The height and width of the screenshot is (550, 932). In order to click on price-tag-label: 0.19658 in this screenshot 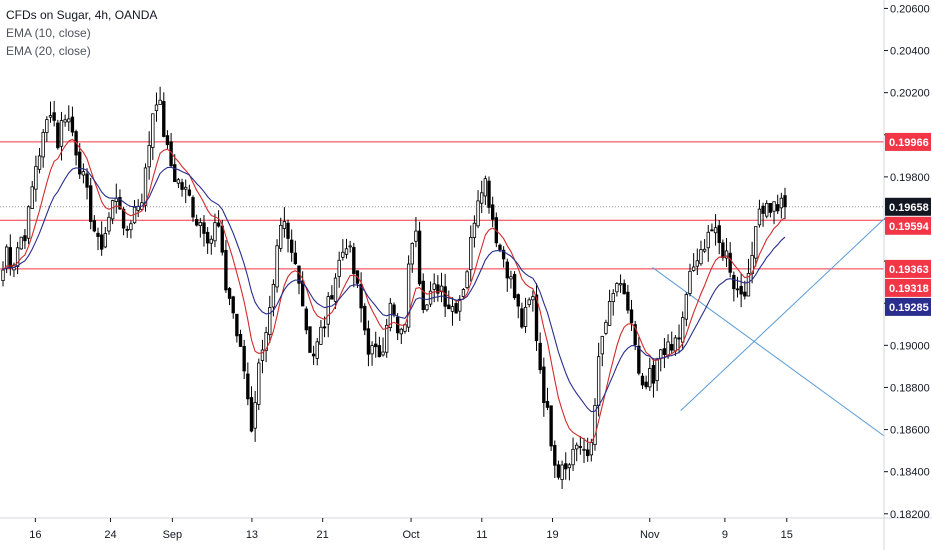, I will do `click(909, 208)`.